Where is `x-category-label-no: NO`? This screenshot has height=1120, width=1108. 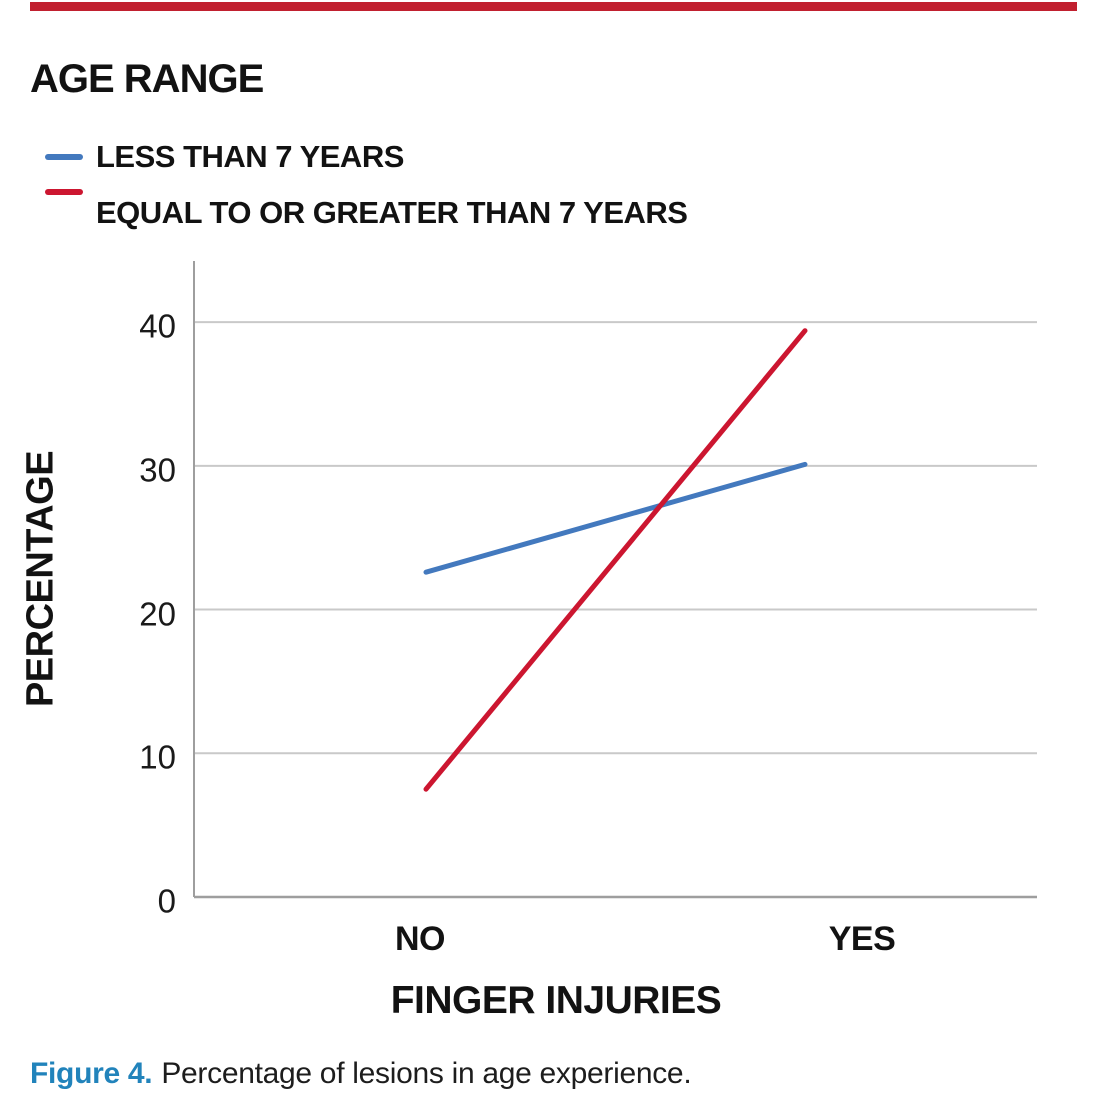
x-category-label-no: NO is located at coordinates (420, 939).